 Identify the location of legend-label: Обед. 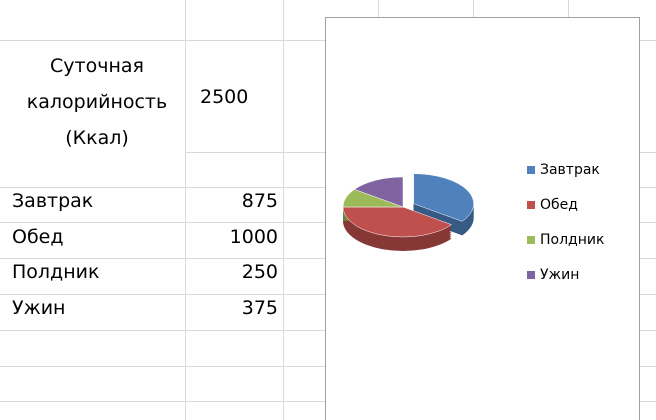
(559, 205).